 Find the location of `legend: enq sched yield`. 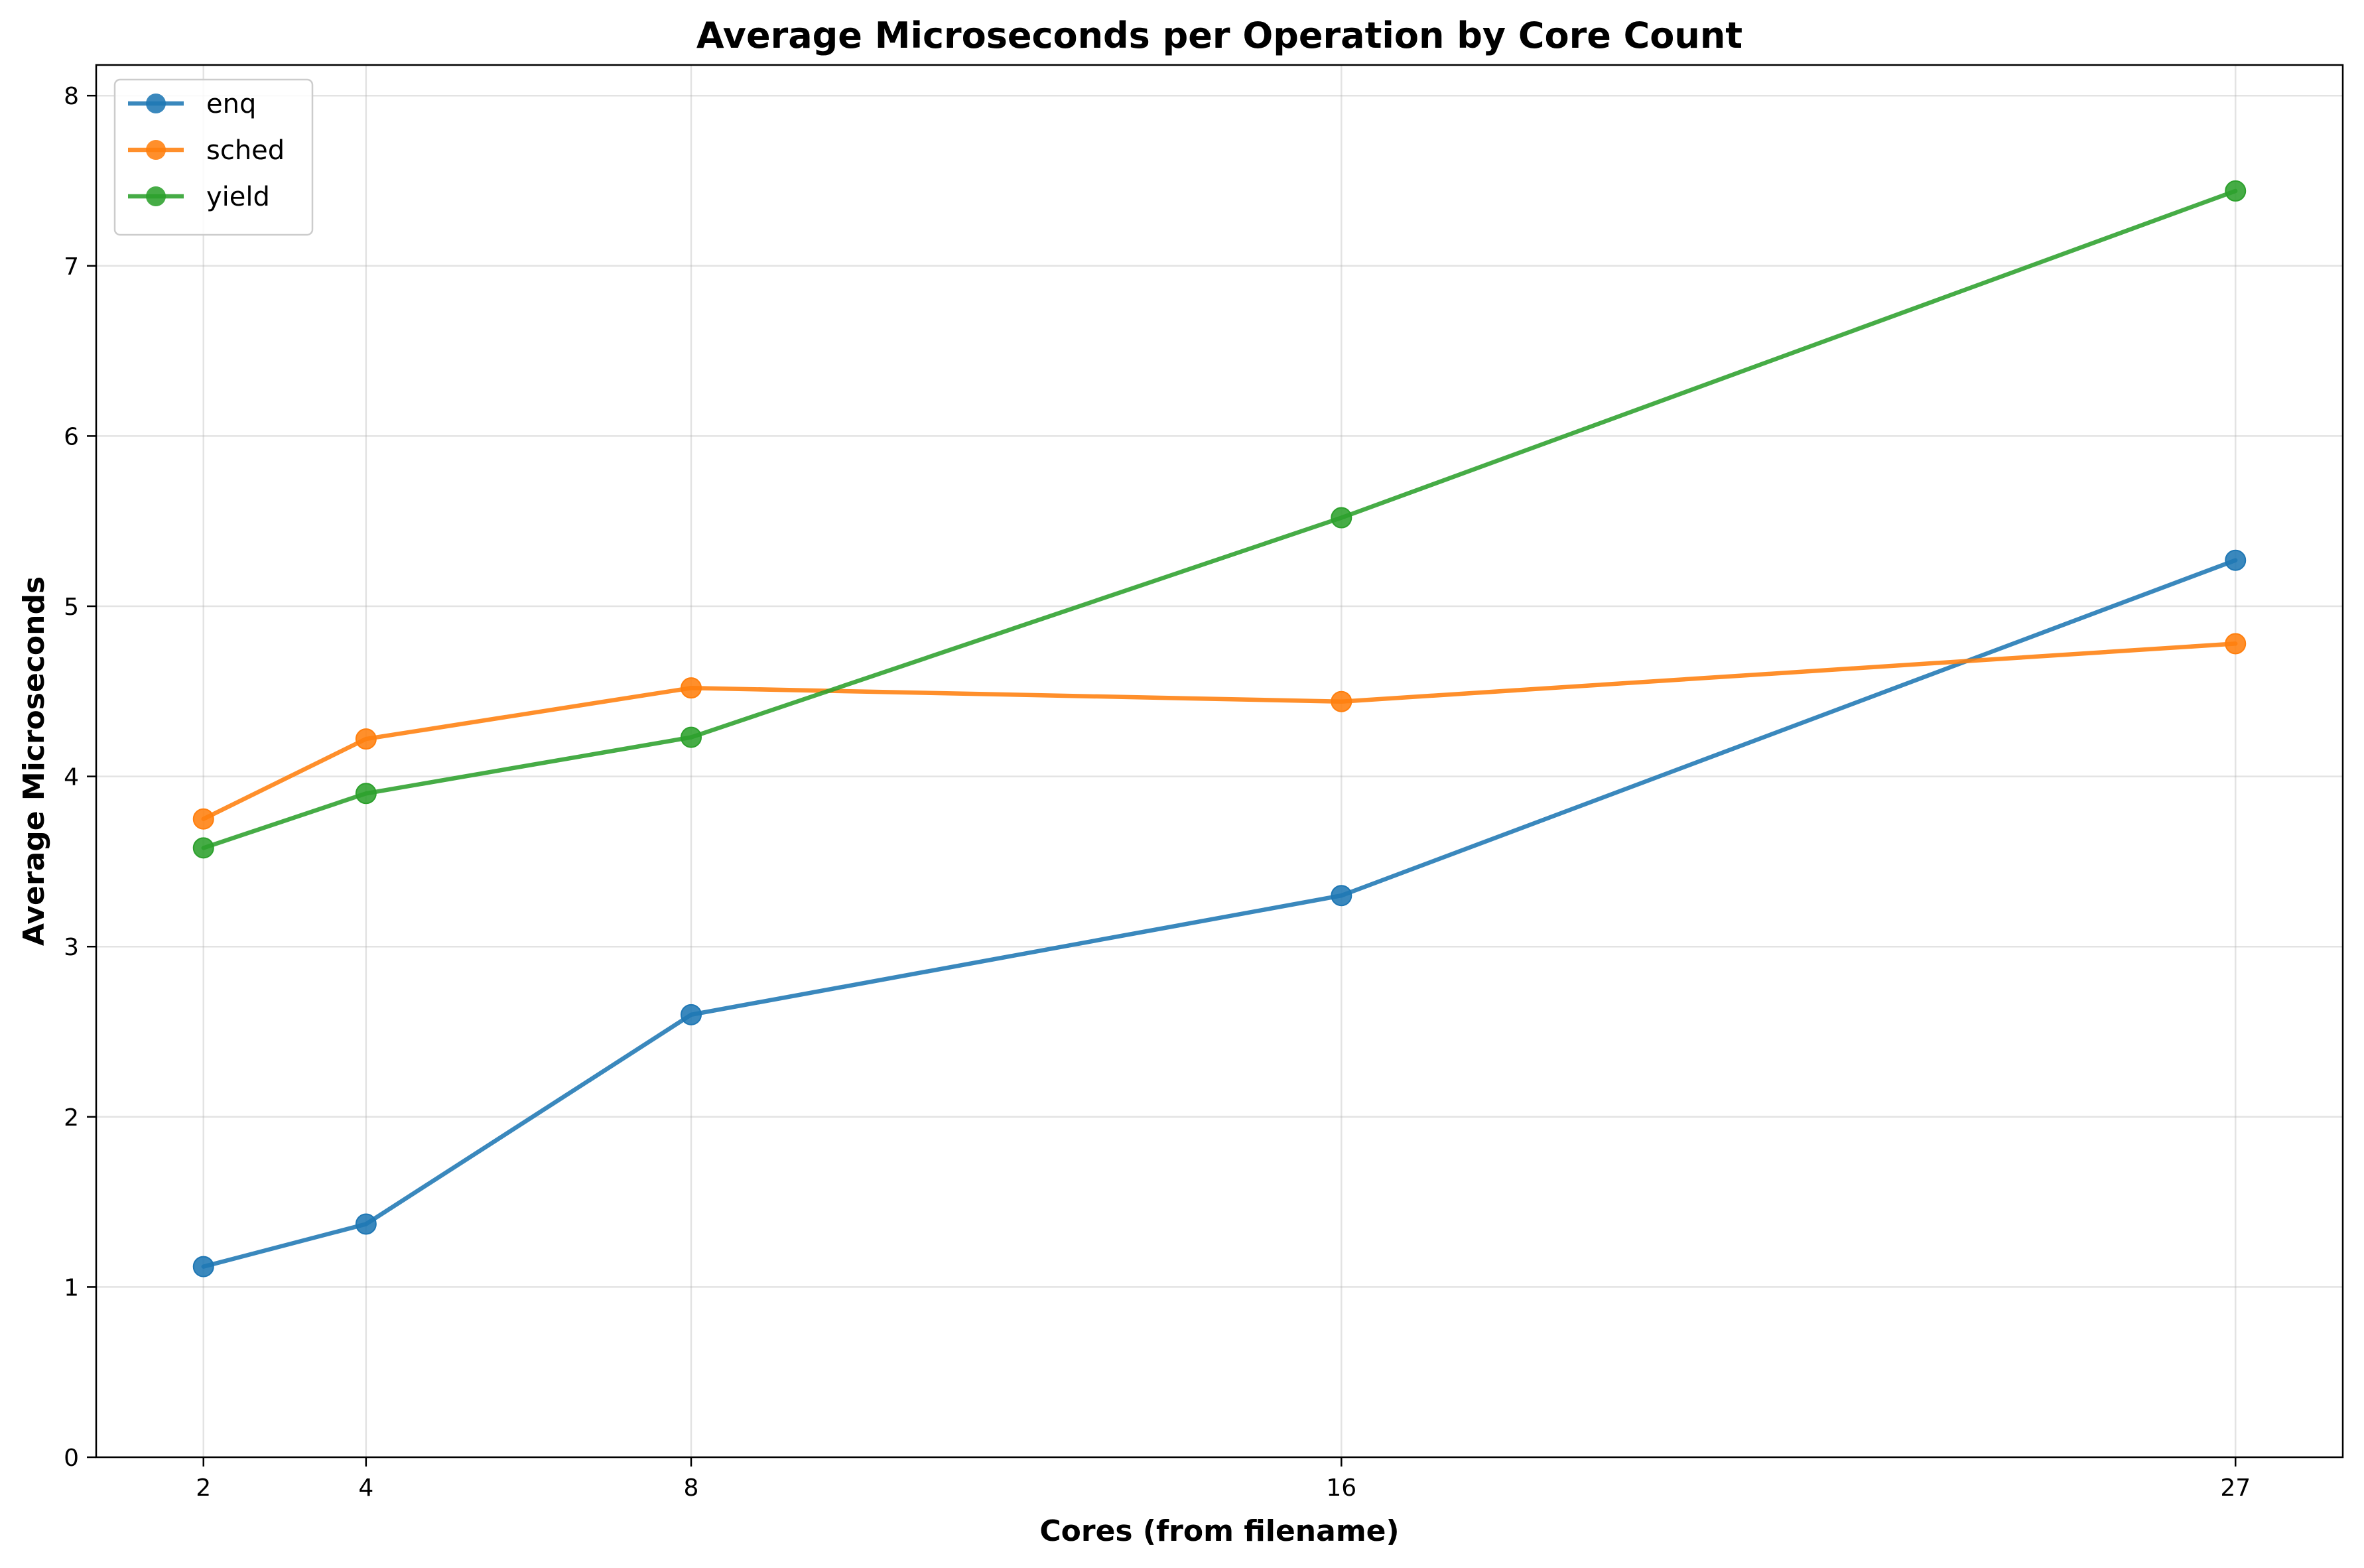

legend: enq sched yield is located at coordinates (213, 157).